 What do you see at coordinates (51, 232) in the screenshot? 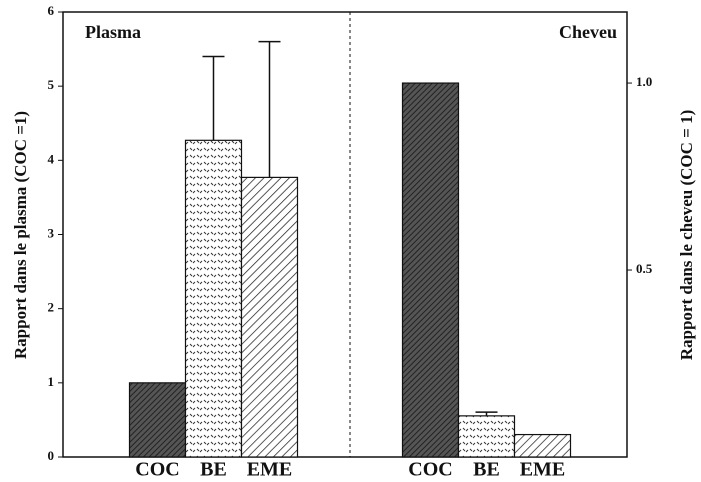
I see `y-tick-label: 3` at bounding box center [51, 232].